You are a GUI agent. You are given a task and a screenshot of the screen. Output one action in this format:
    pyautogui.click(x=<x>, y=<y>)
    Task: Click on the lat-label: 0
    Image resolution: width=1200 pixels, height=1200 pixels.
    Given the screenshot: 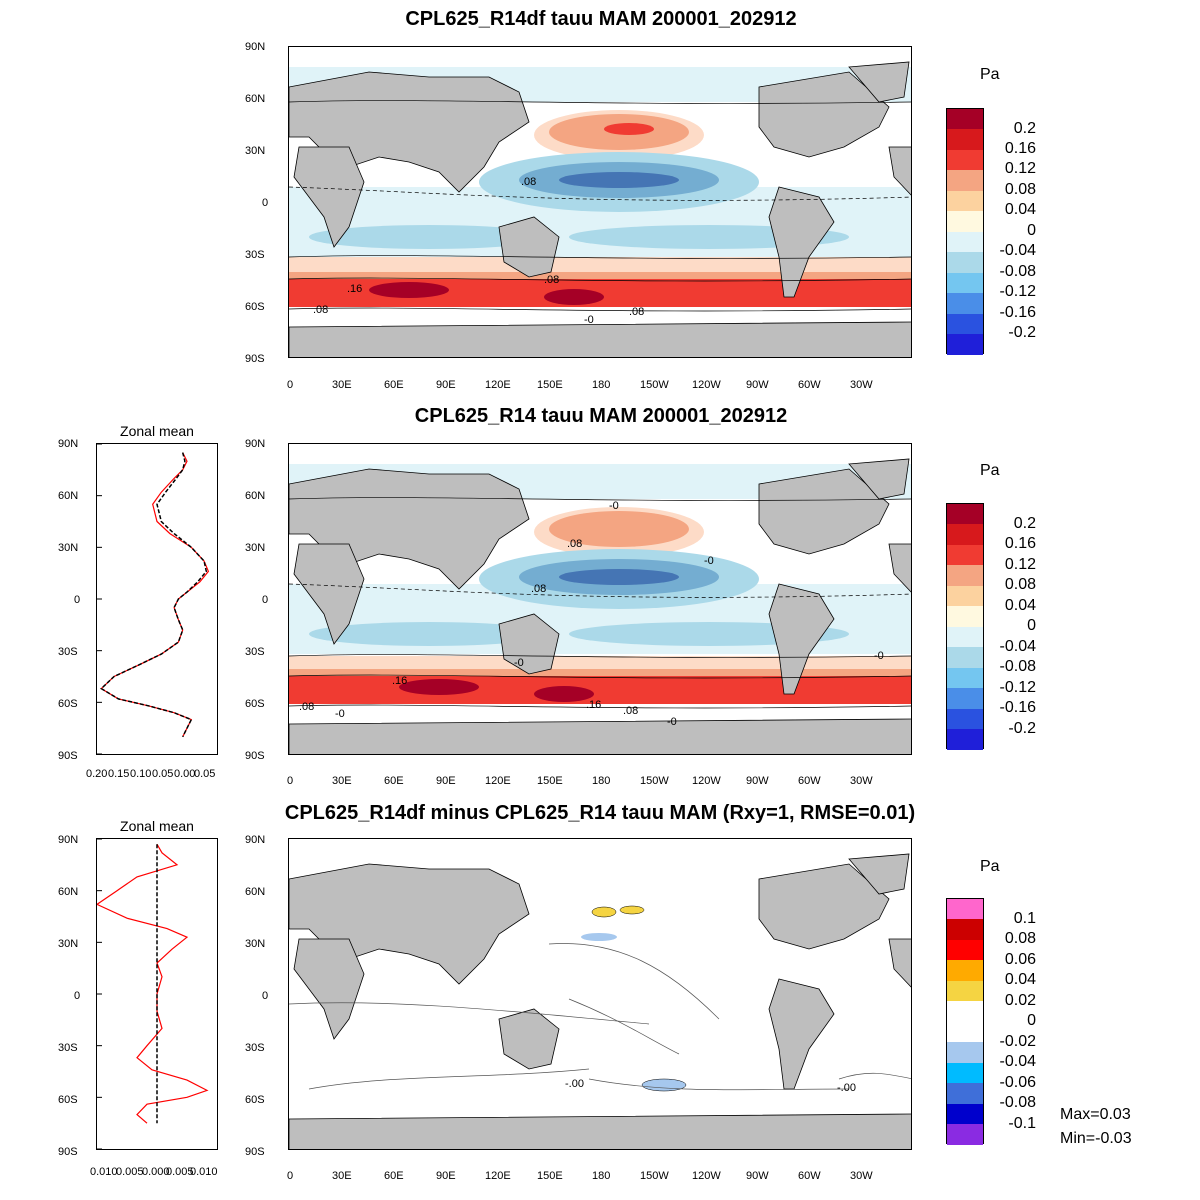 What is the action you would take?
    pyautogui.click(x=265, y=600)
    